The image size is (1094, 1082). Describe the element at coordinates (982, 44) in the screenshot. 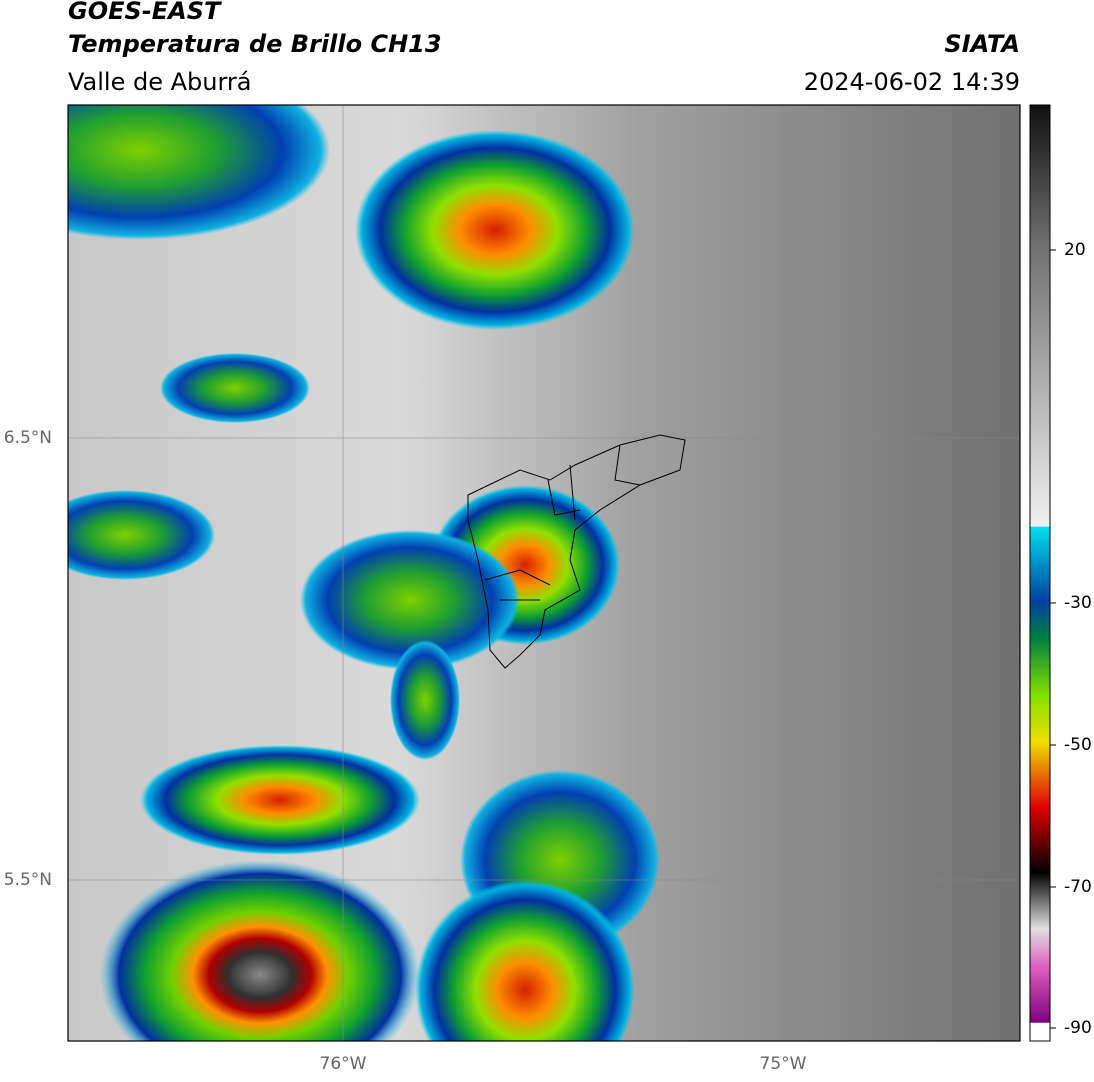

I see `organization: SIATA` at that location.